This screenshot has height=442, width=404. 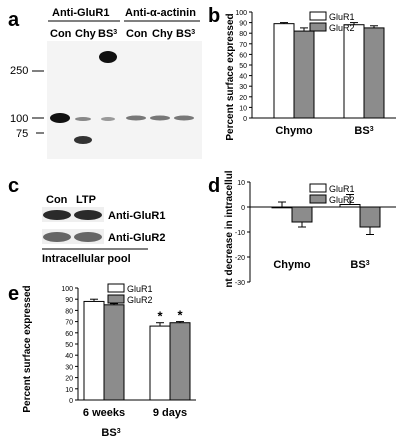 What do you see at coordinates (136, 118) in the screenshot?
I see `band-con-actinin` at bounding box center [136, 118].